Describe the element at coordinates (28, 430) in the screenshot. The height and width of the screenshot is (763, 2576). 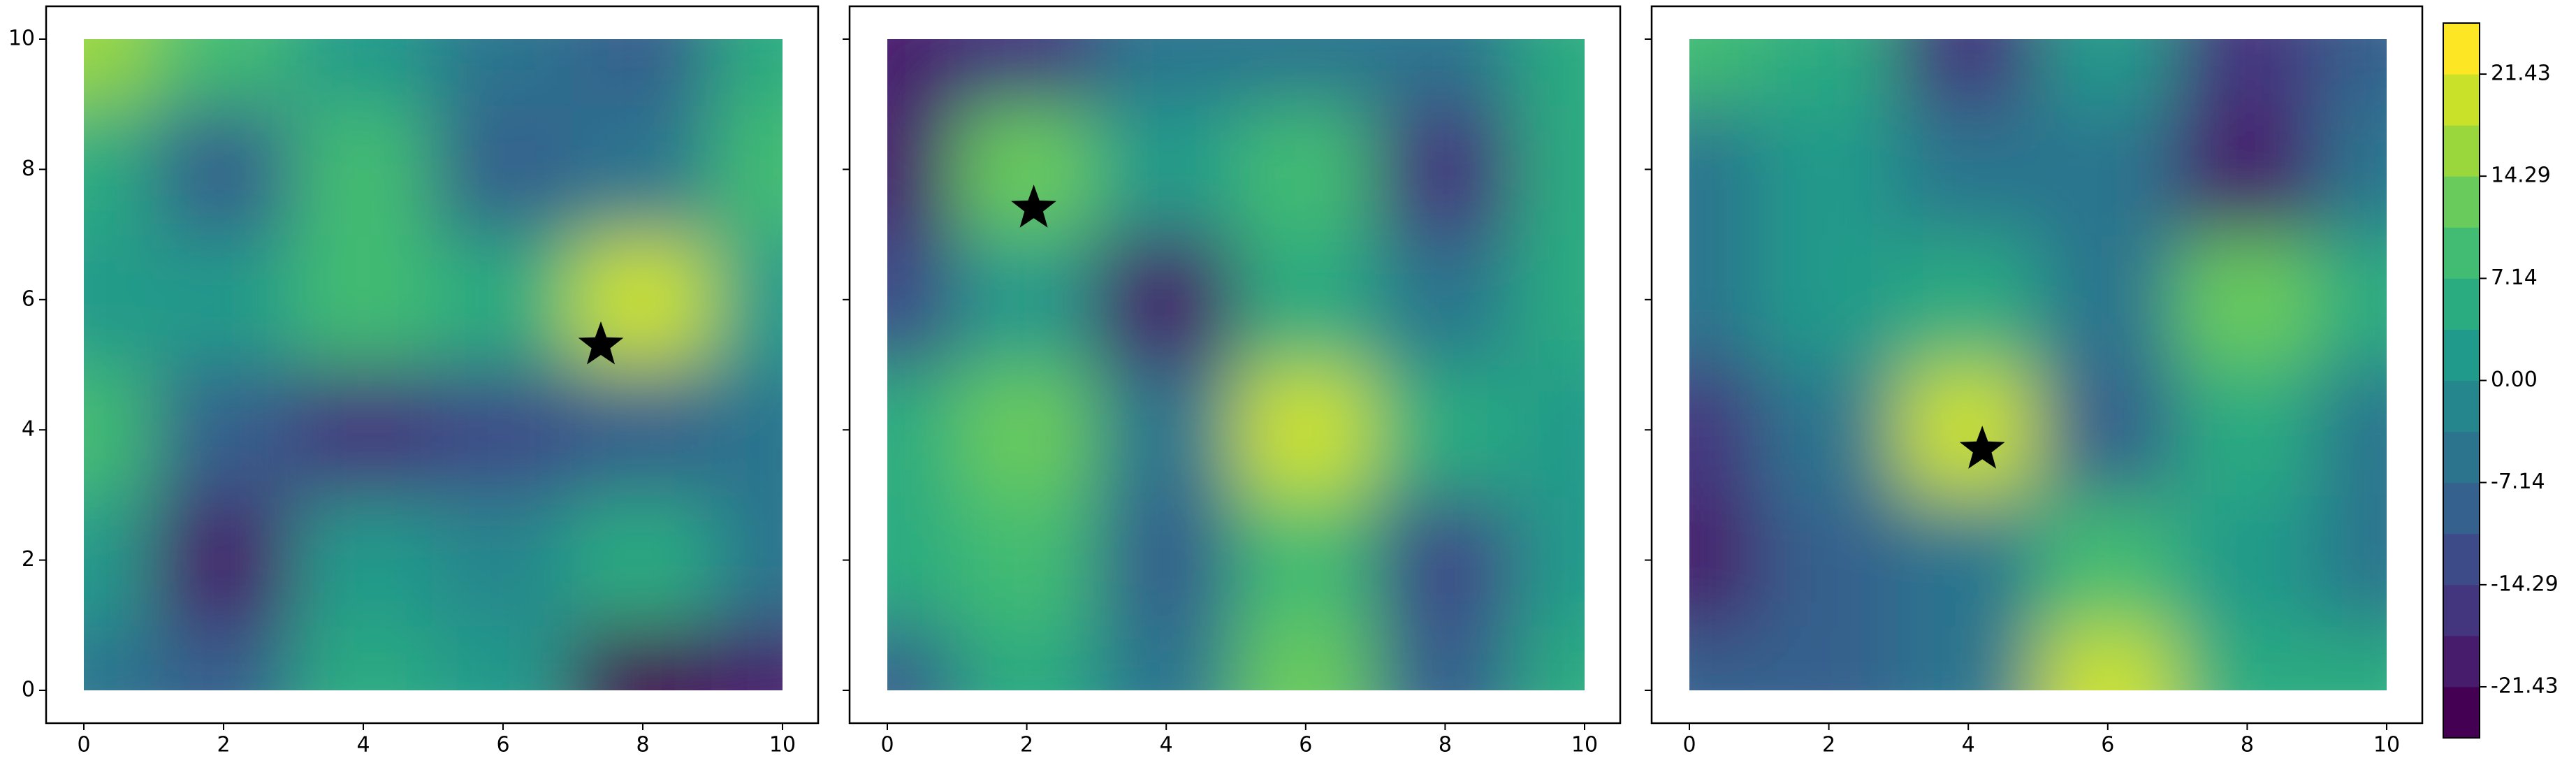
I see `y-tick-label: 4` at that location.